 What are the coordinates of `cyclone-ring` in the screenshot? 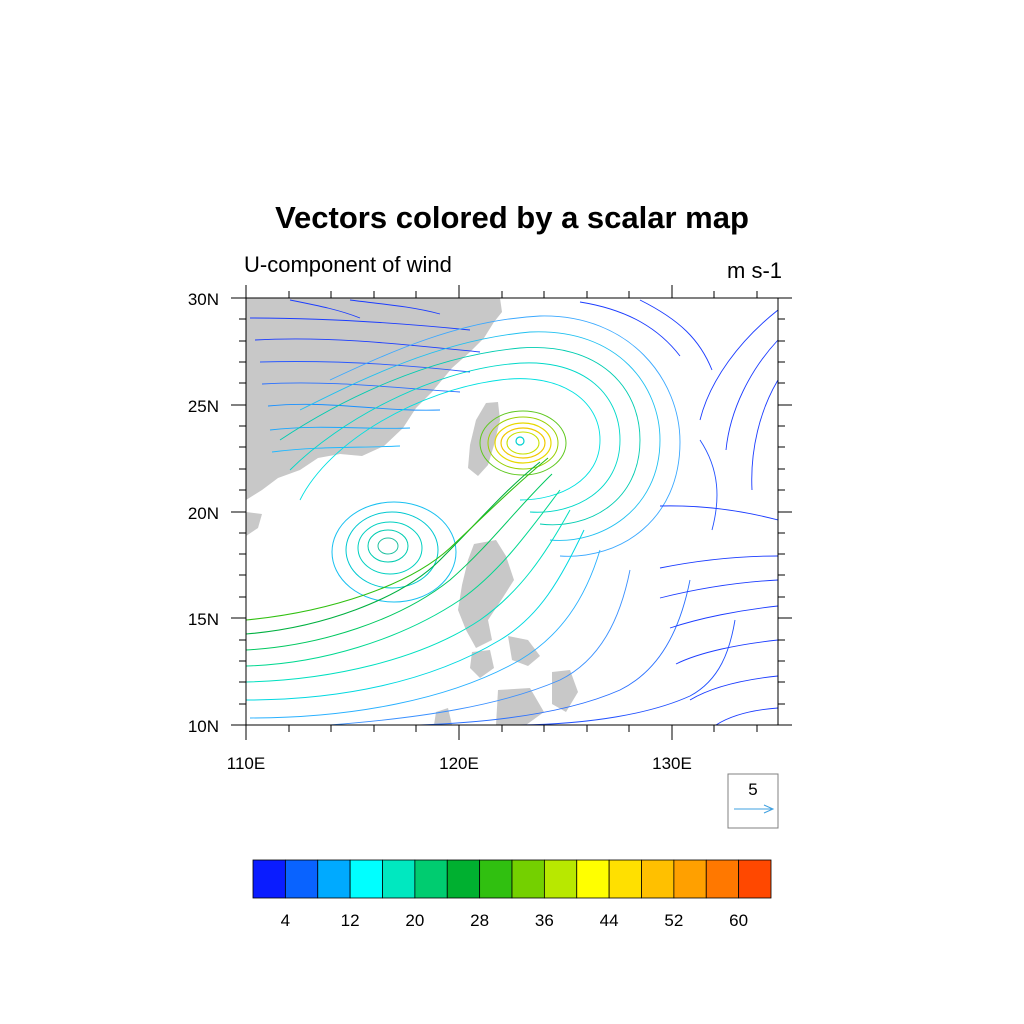 It's located at (523, 443).